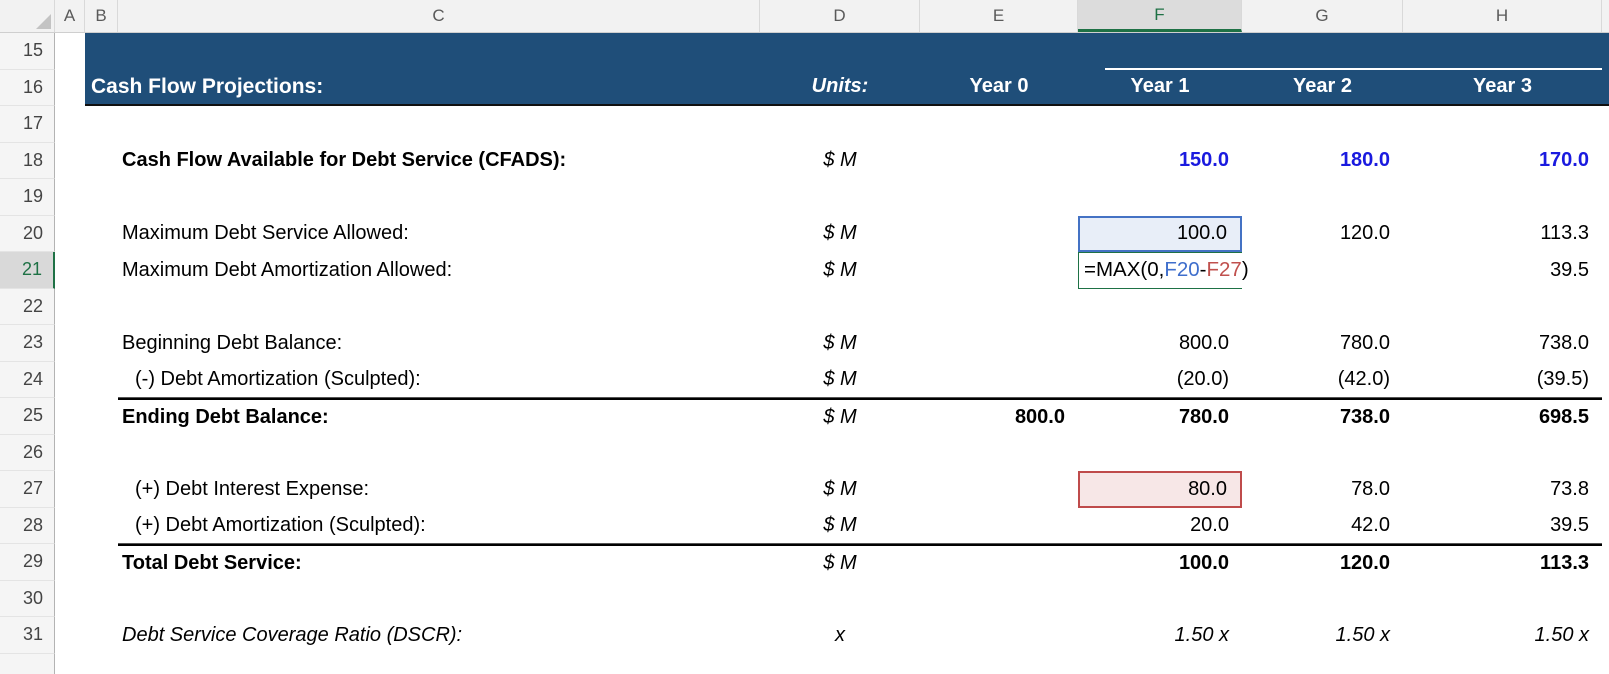  What do you see at coordinates (70, 380) in the screenshot?
I see `cell-A24` at bounding box center [70, 380].